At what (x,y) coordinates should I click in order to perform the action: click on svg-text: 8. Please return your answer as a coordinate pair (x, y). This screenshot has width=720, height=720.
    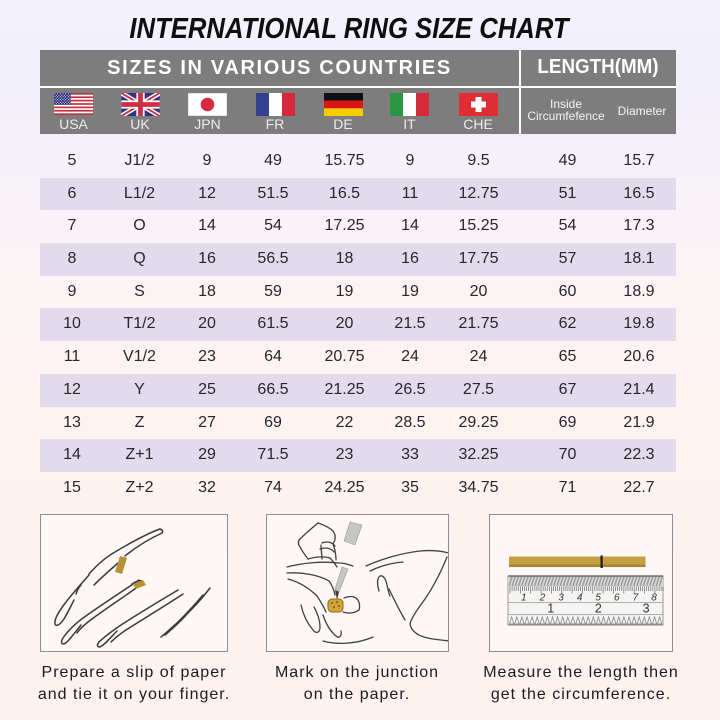
    Looking at the image, I should click on (654, 598).